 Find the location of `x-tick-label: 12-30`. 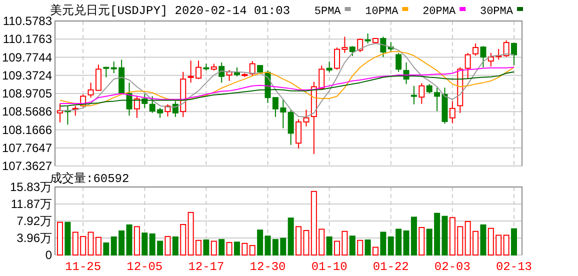

x-tick-label: 12-30 is located at coordinates (268, 267).